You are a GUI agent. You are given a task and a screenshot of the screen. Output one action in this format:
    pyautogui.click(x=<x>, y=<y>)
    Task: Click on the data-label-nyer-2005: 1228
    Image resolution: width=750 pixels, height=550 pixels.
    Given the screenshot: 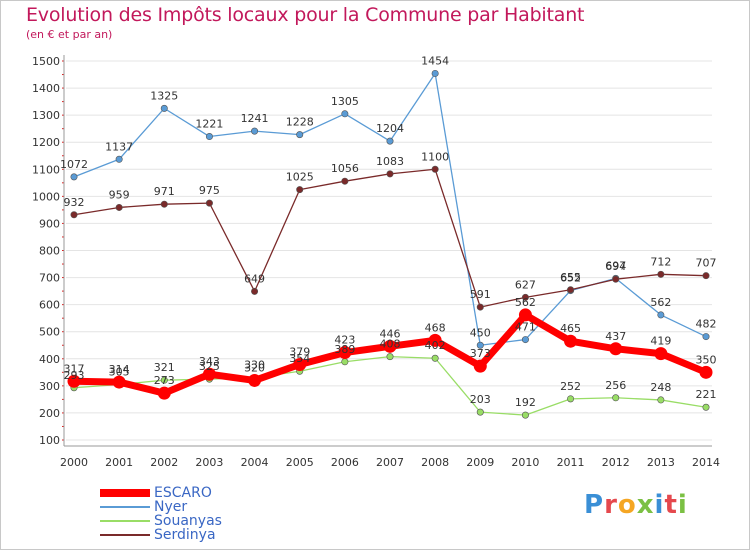 What is the action you would take?
    pyautogui.click(x=300, y=122)
    